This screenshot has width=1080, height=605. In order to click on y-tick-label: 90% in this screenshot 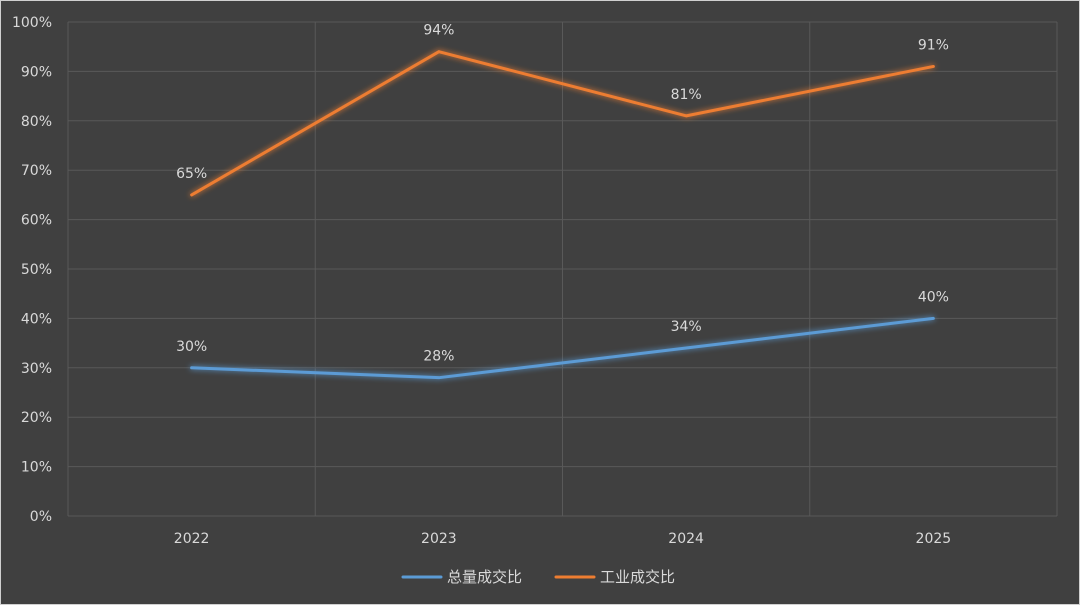, I will do `click(36, 72)`.